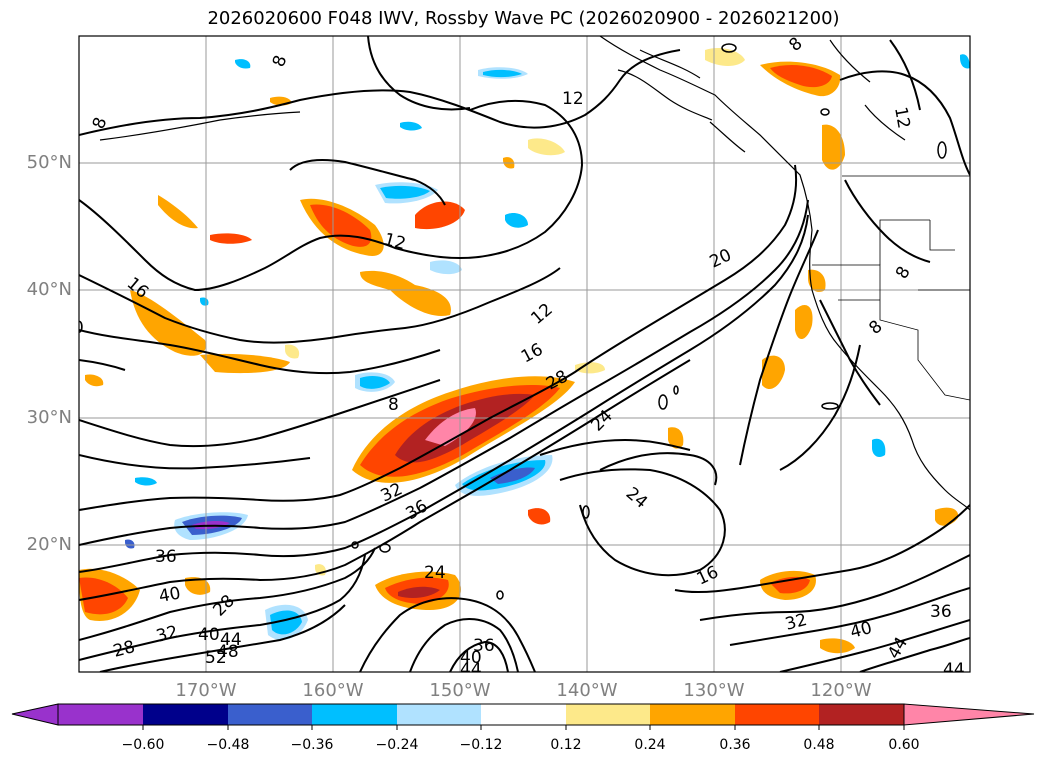  I want to click on colorbar-tick-label: 0.36, so click(735, 745).